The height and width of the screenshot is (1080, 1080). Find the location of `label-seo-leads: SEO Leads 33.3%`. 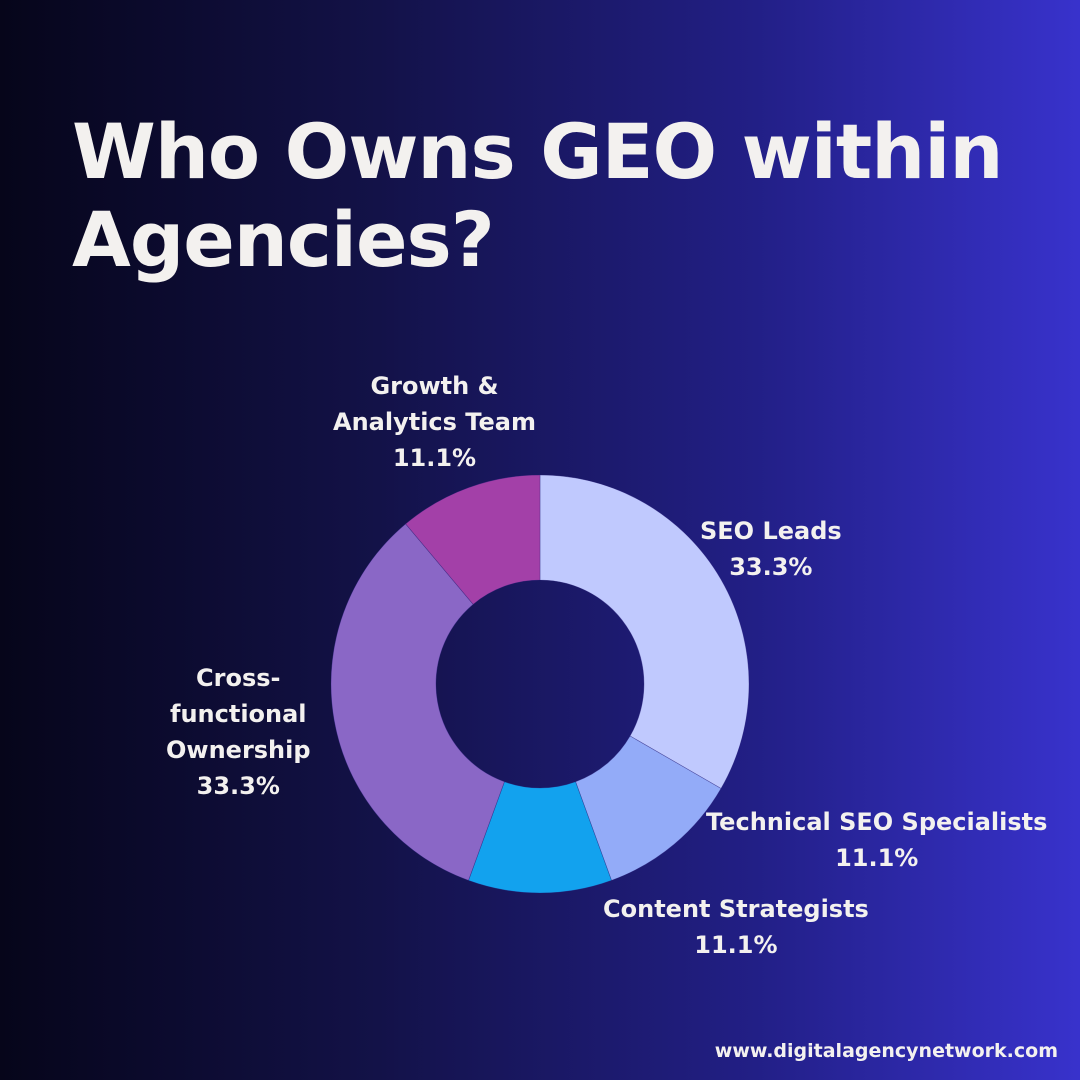

label-seo-leads: SEO Leads 33.3% is located at coordinates (771, 549).